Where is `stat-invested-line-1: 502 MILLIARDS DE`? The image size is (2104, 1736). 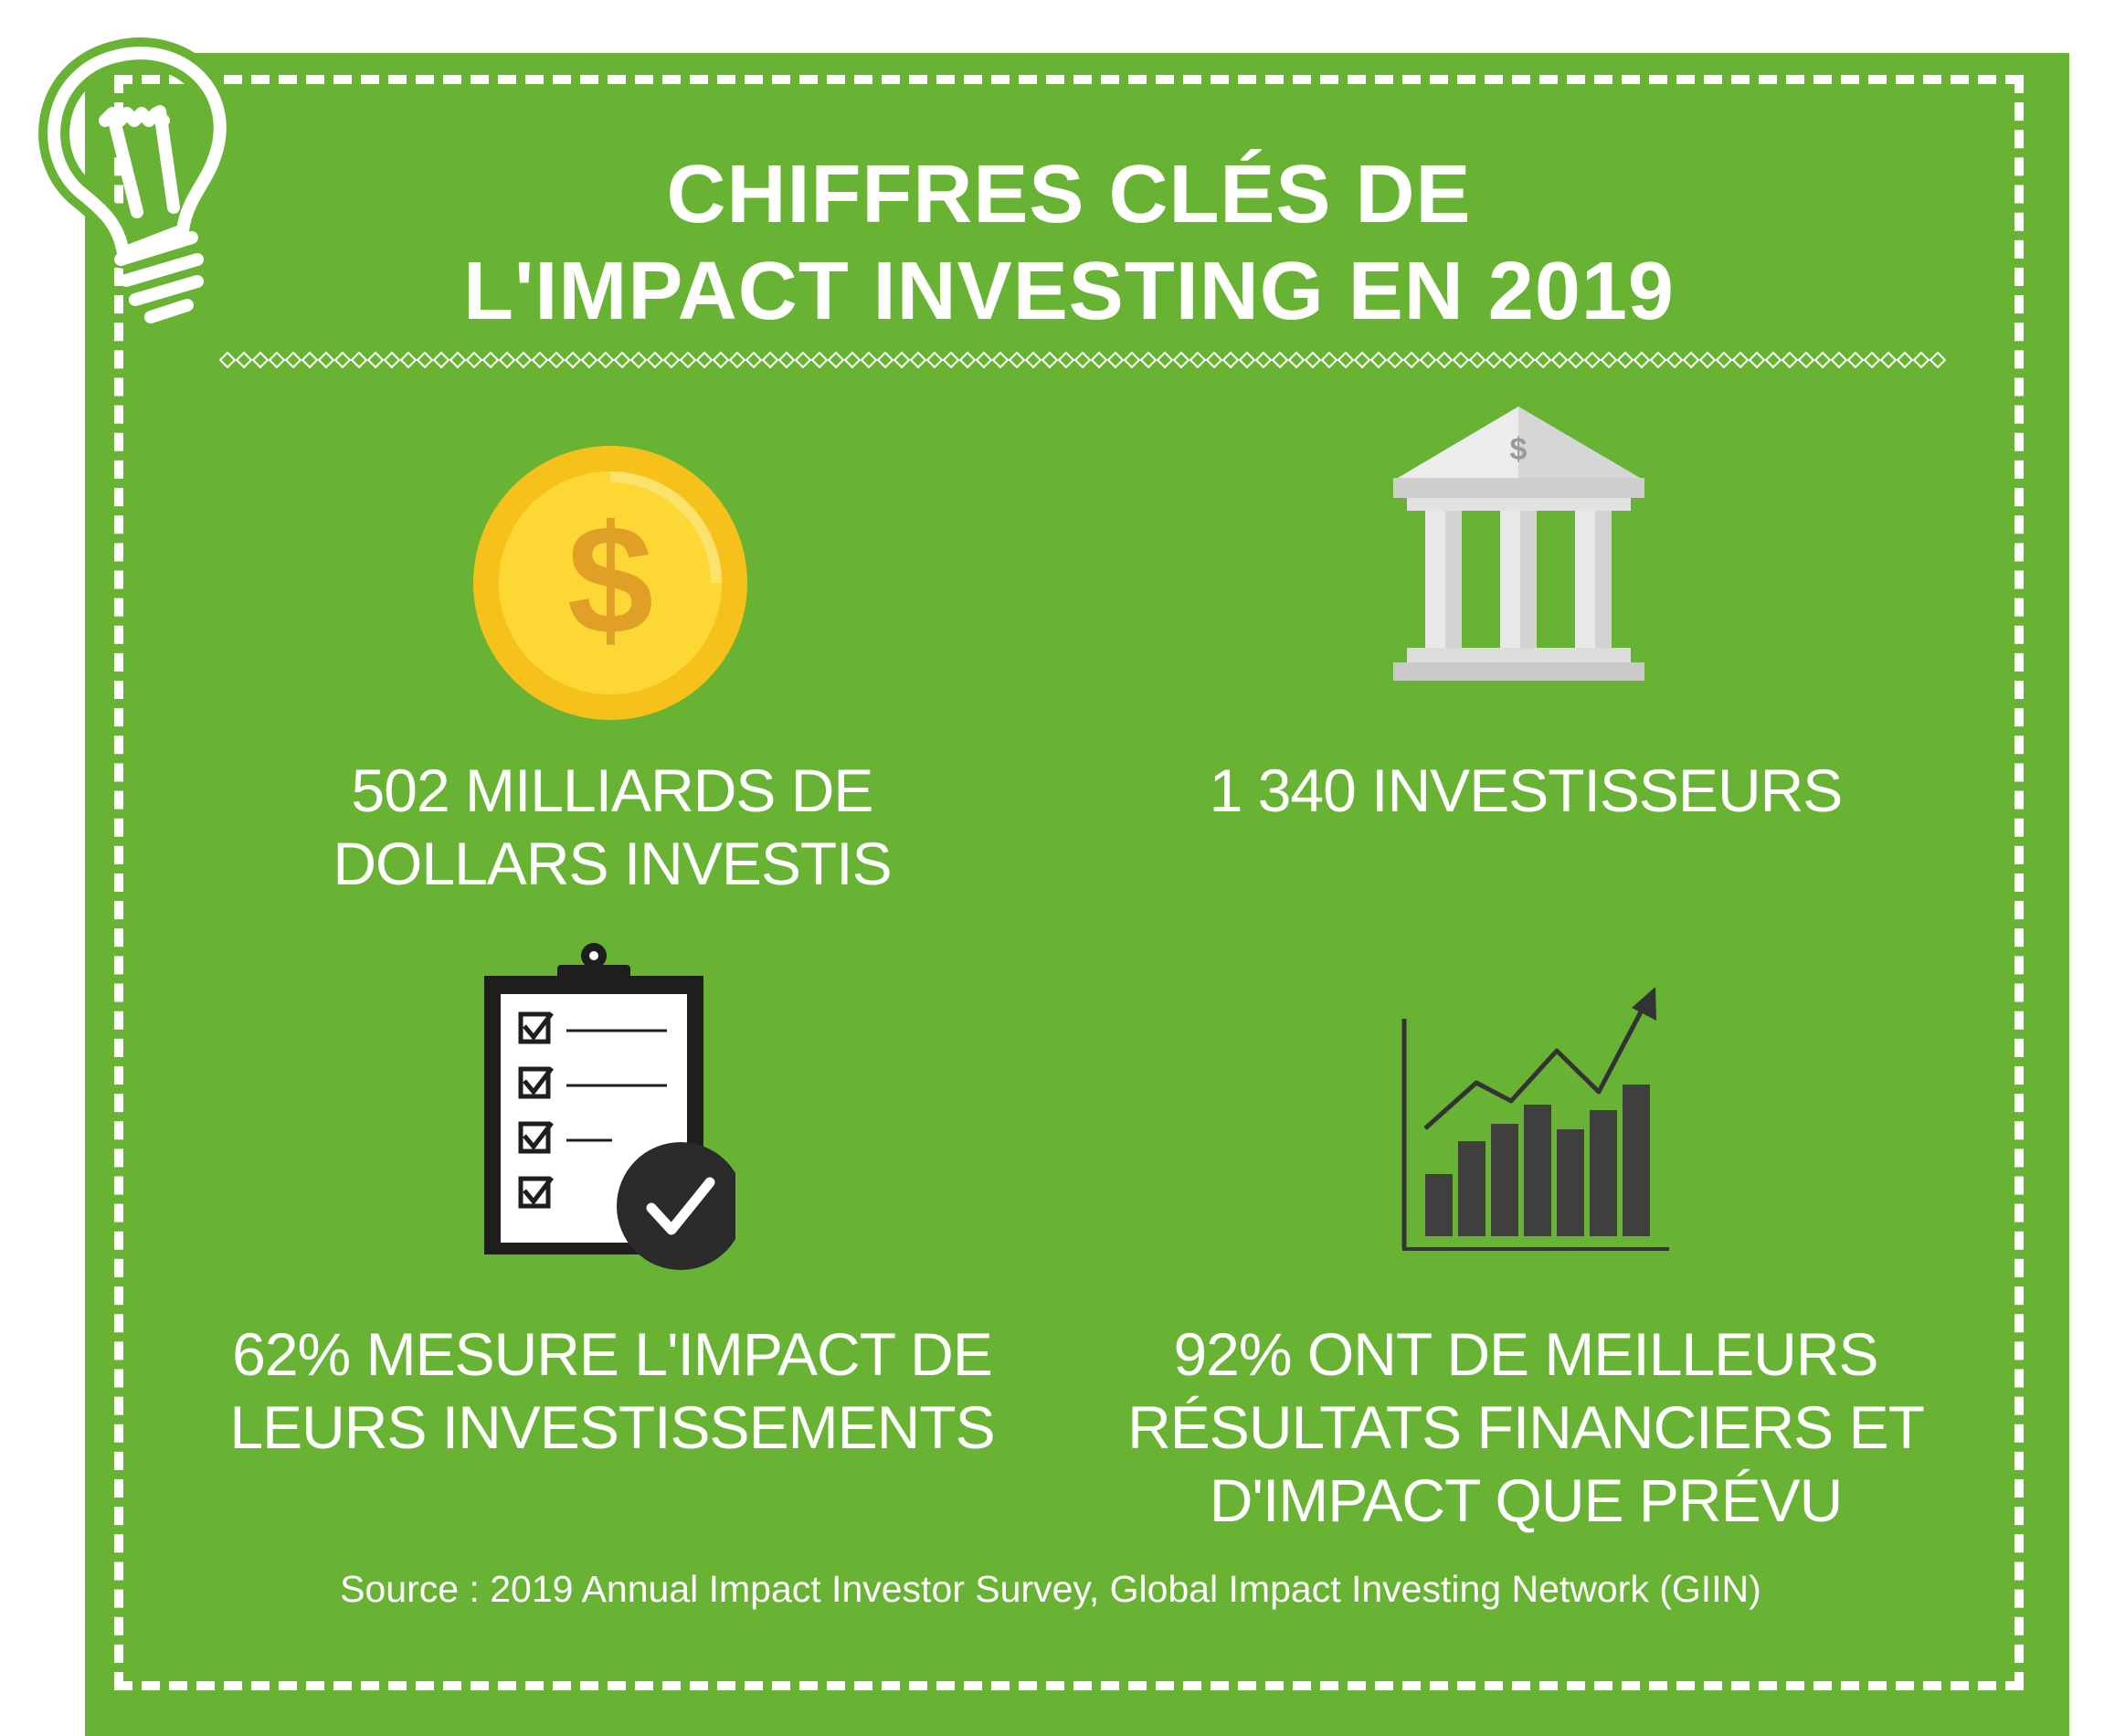
stat-invested-line-1: 502 MILLIARDS DE is located at coordinates (612, 790).